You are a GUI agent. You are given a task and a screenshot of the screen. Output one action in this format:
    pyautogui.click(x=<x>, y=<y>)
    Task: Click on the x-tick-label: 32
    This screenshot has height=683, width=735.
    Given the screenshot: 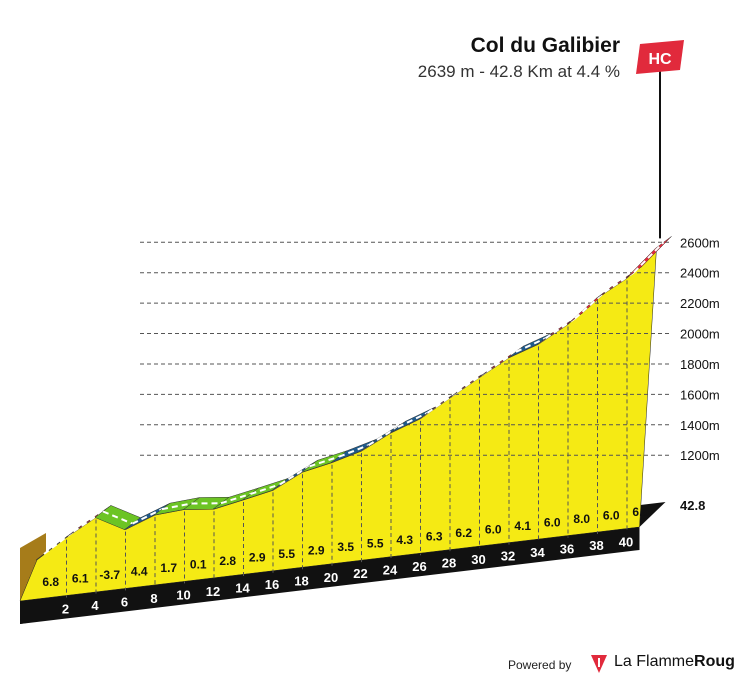 What is the action you would take?
    pyautogui.click(x=508, y=556)
    